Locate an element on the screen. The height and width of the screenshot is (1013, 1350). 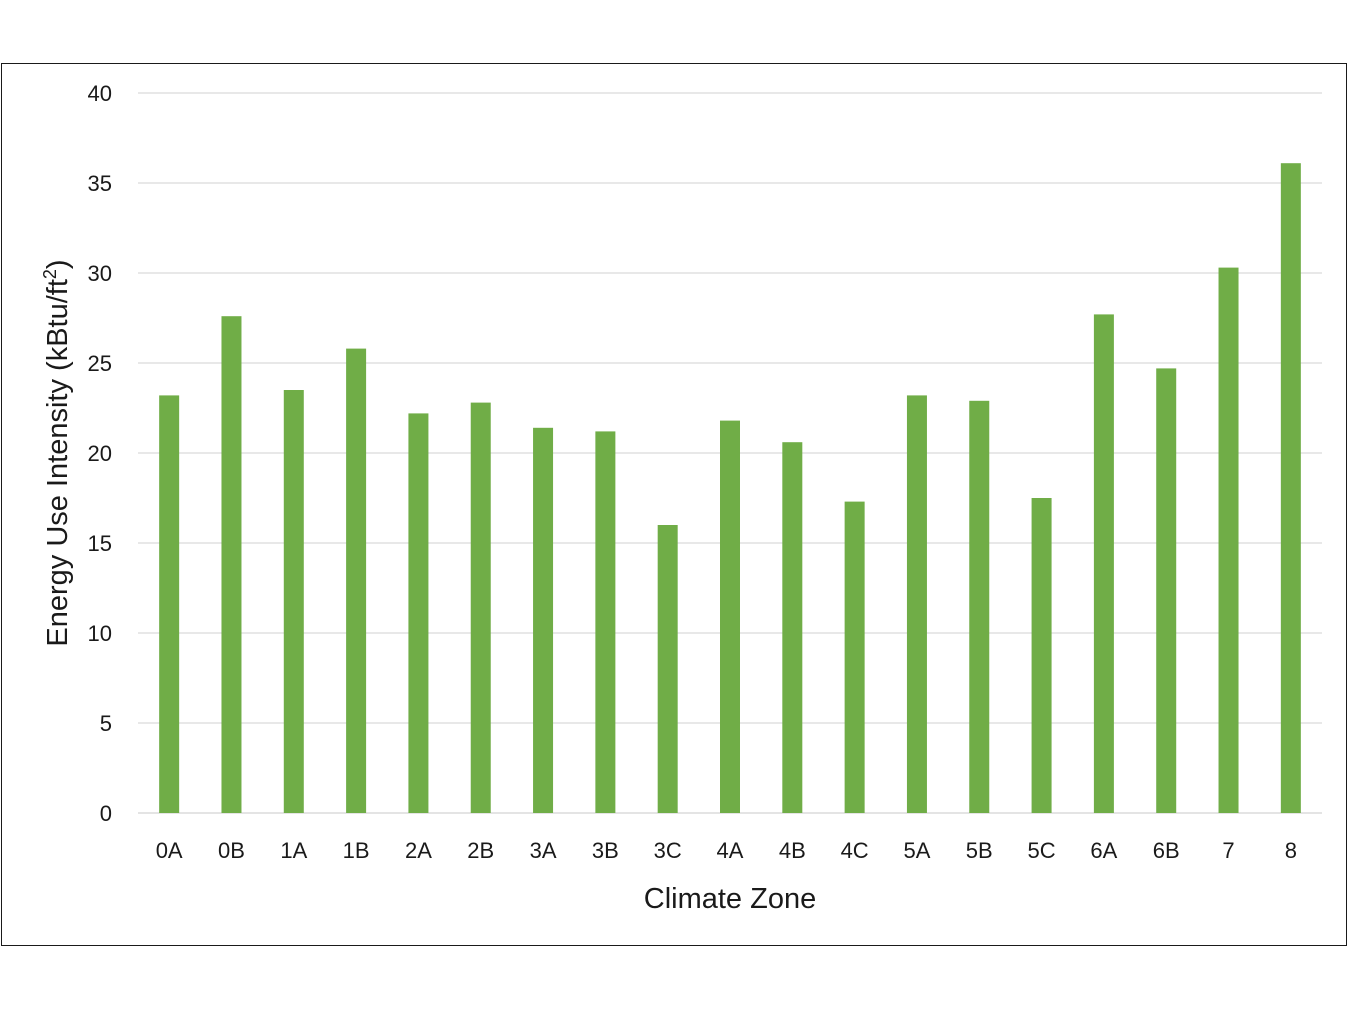
bar-6b is located at coordinates (1166, 590).